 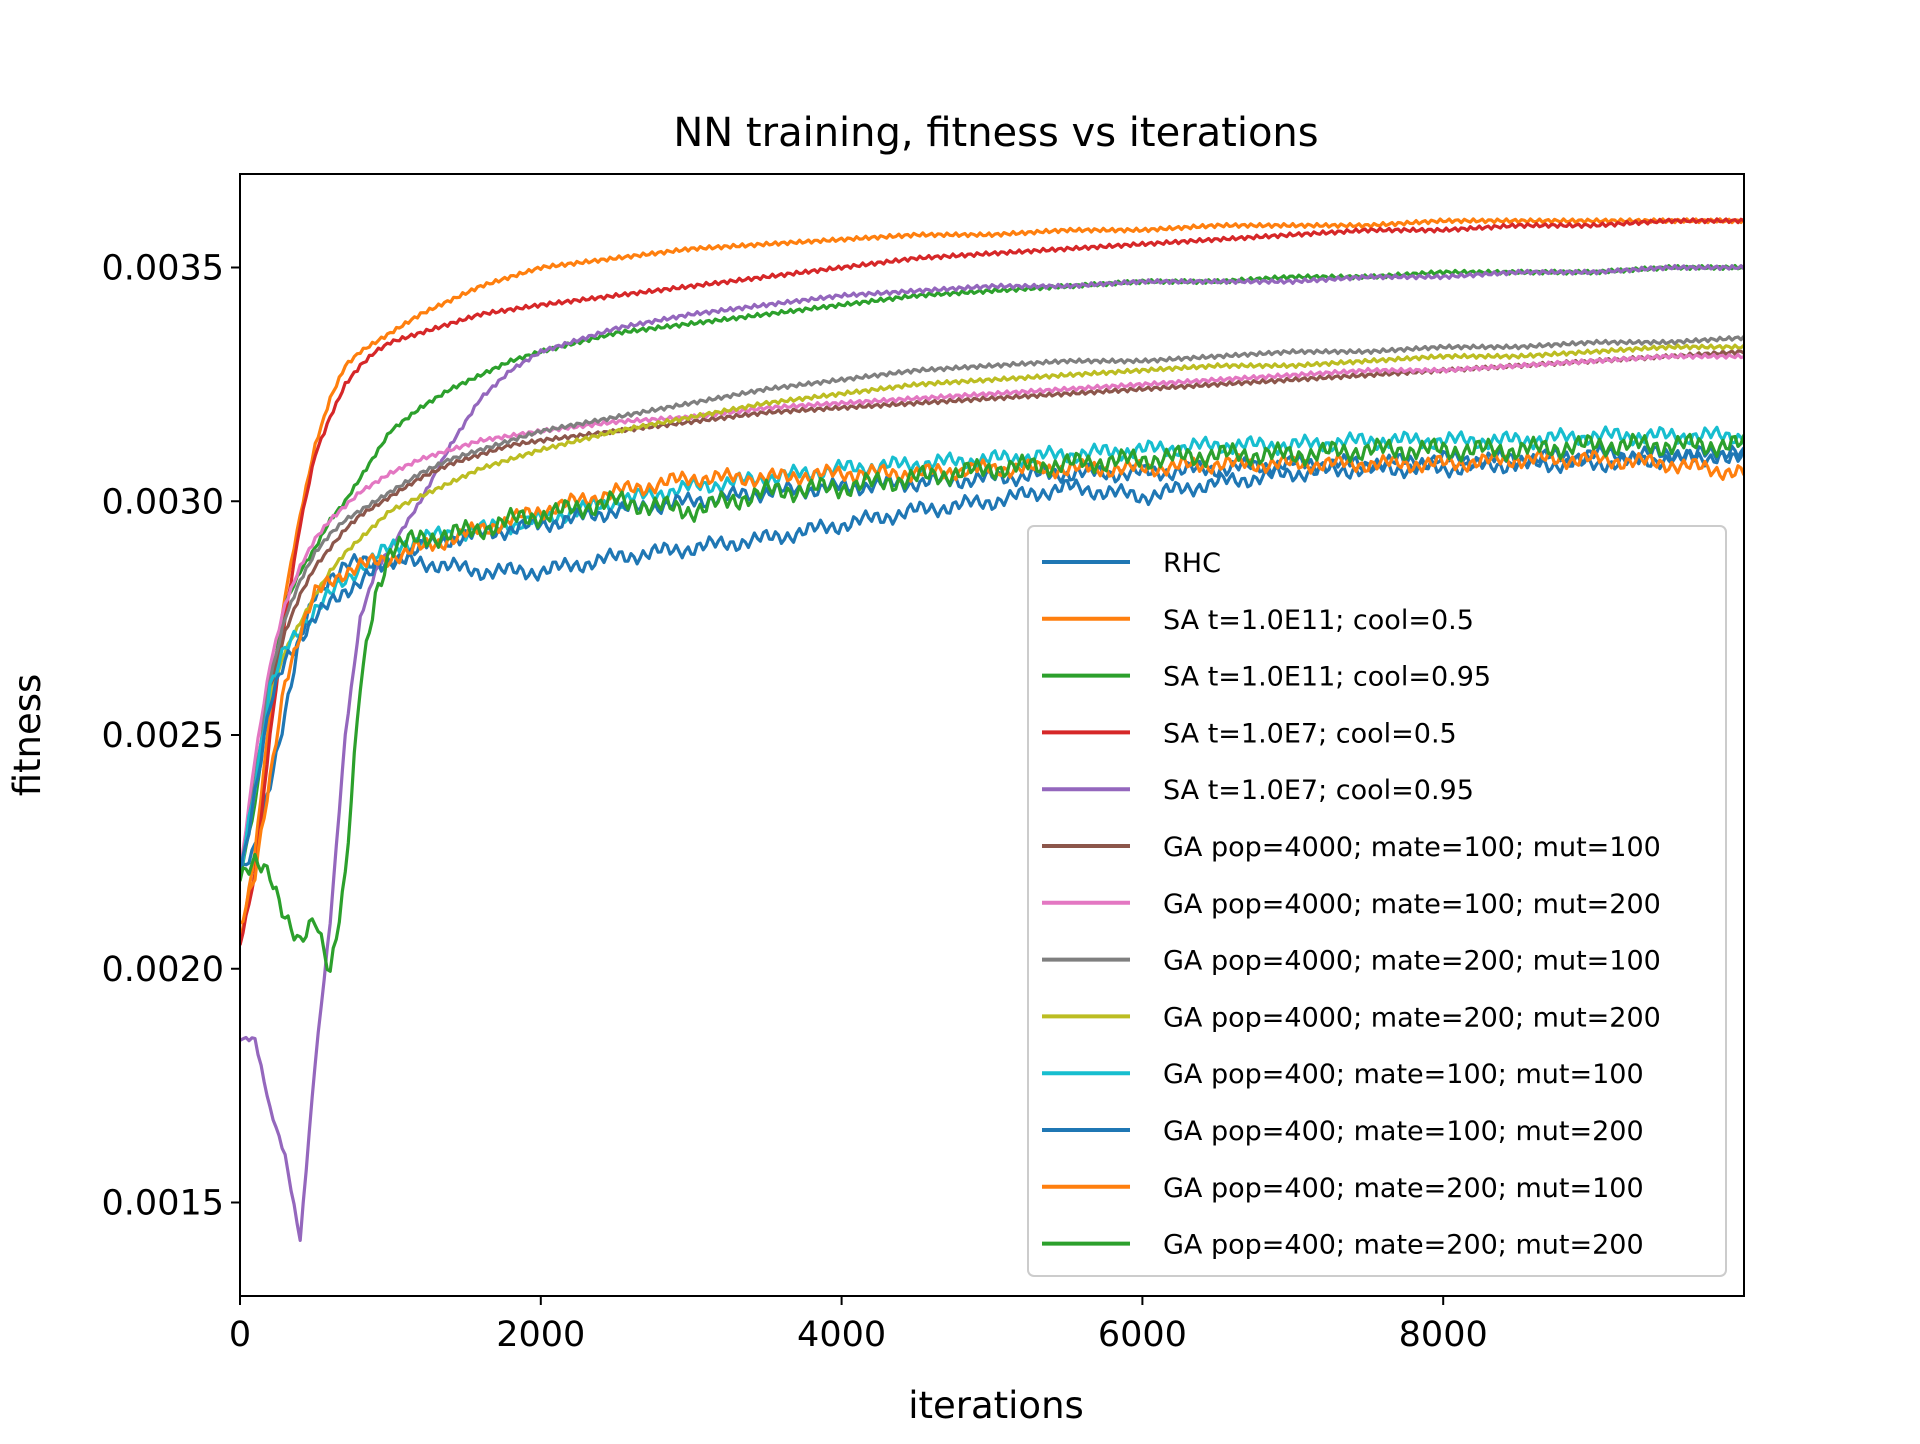 I want to click on legend-label: SA t=1.0E7; cool=0.5, so click(x=1310, y=733).